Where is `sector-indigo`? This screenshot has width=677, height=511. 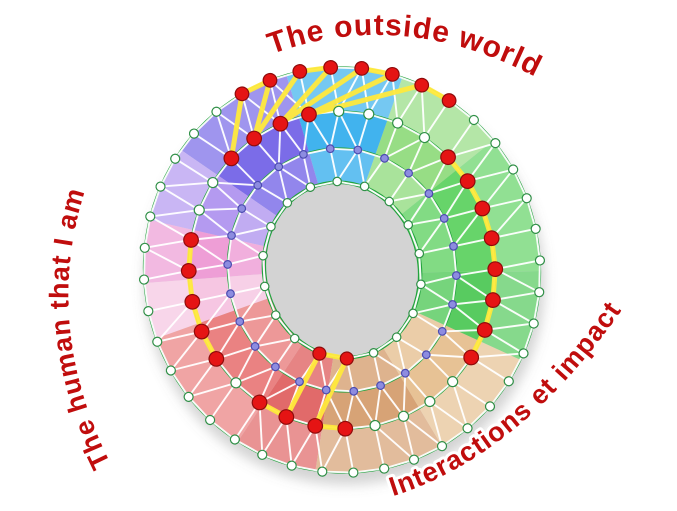 sector-indigo is located at coordinates (250, 146).